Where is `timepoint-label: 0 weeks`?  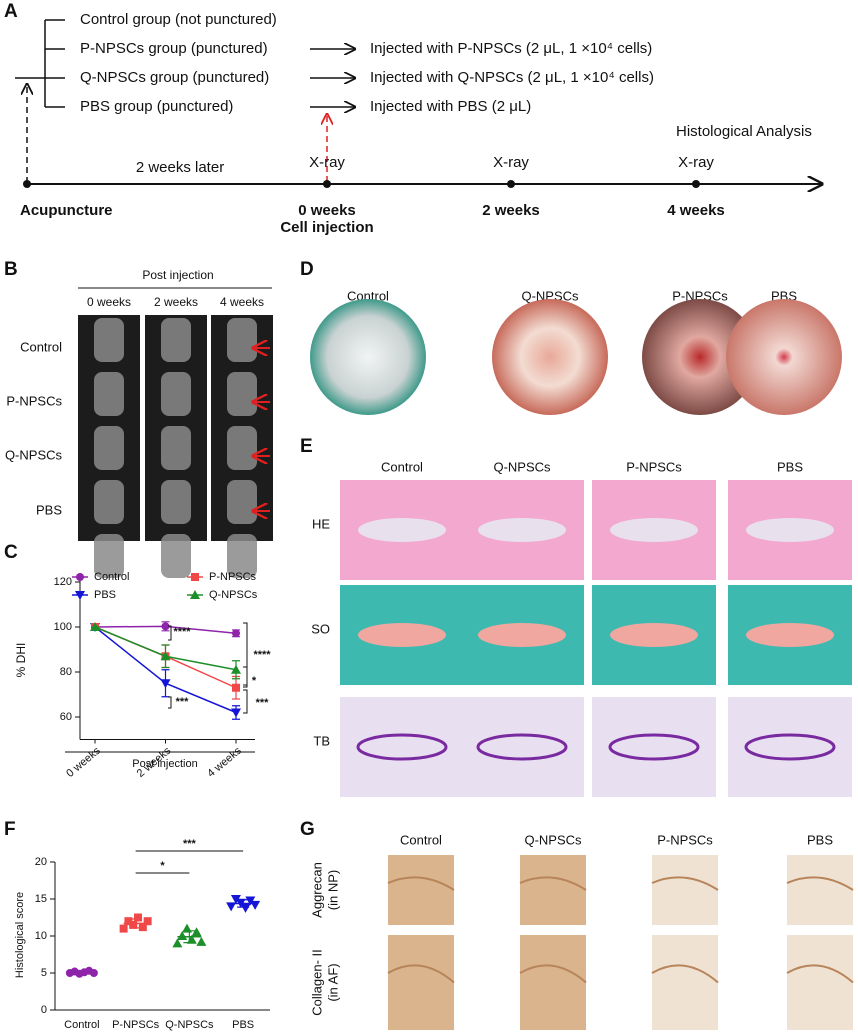 timepoint-label: 0 weeks is located at coordinates (327, 210).